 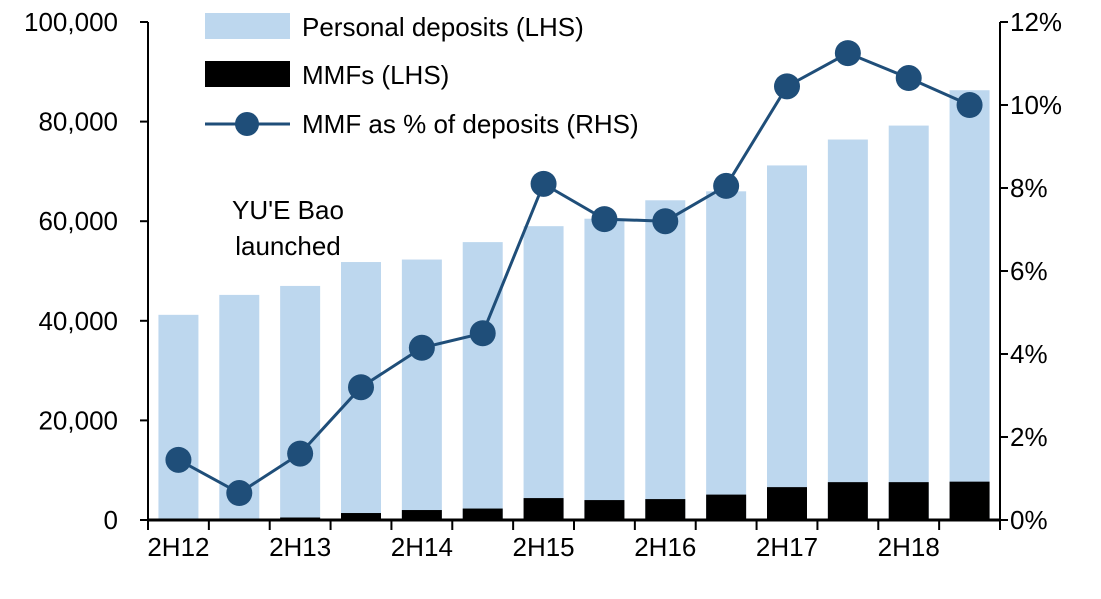 What do you see at coordinates (71, 22) in the screenshot?
I see `left-tick-label: 100,000` at bounding box center [71, 22].